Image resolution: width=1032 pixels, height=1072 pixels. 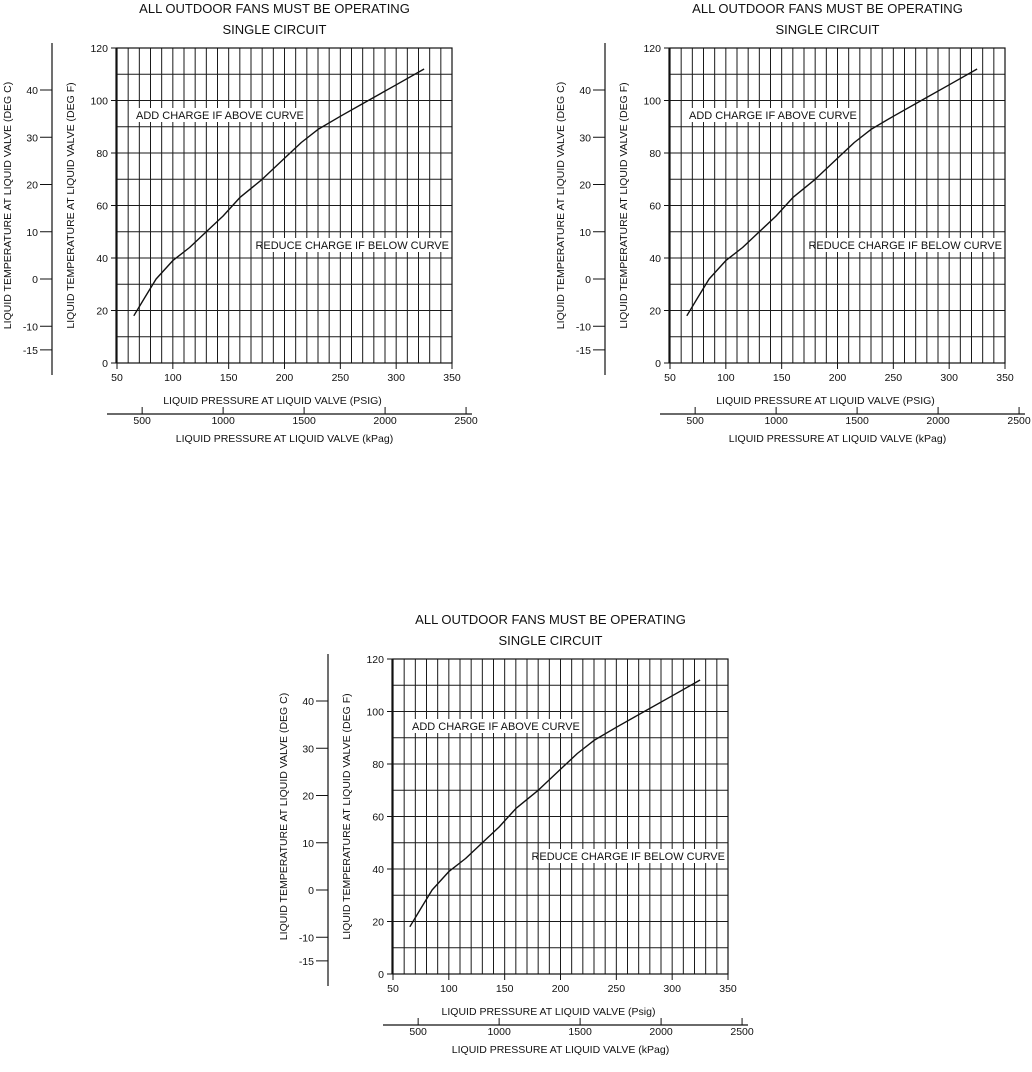 I want to click on x-axis-label: LIQUID PRESSURE AT LIQUID VALVE (Psig), so click(x=549, y=1012).